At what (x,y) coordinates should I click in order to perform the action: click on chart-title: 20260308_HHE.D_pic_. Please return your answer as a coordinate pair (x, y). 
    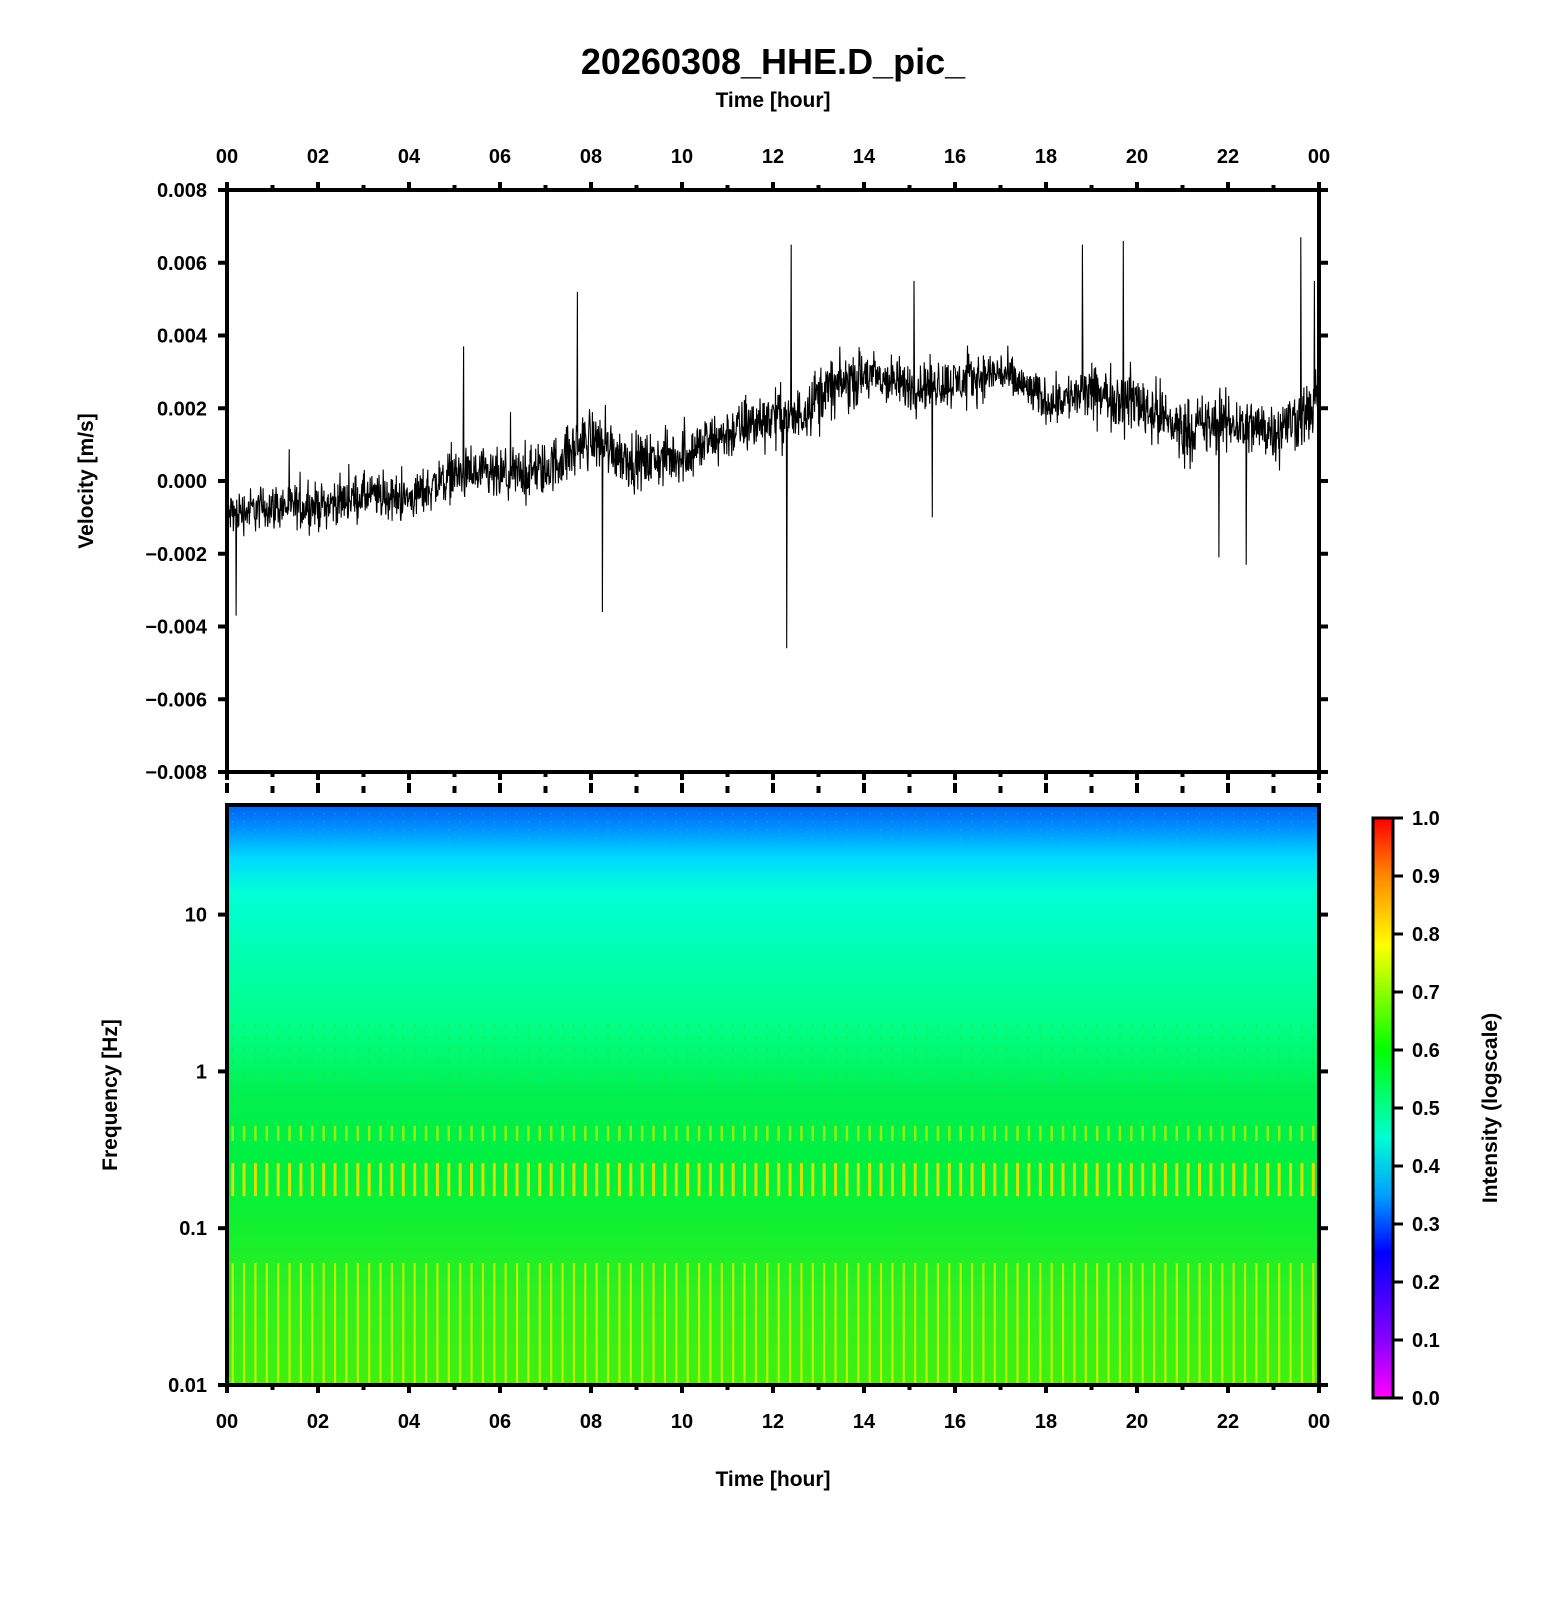
    Looking at the image, I should click on (773, 61).